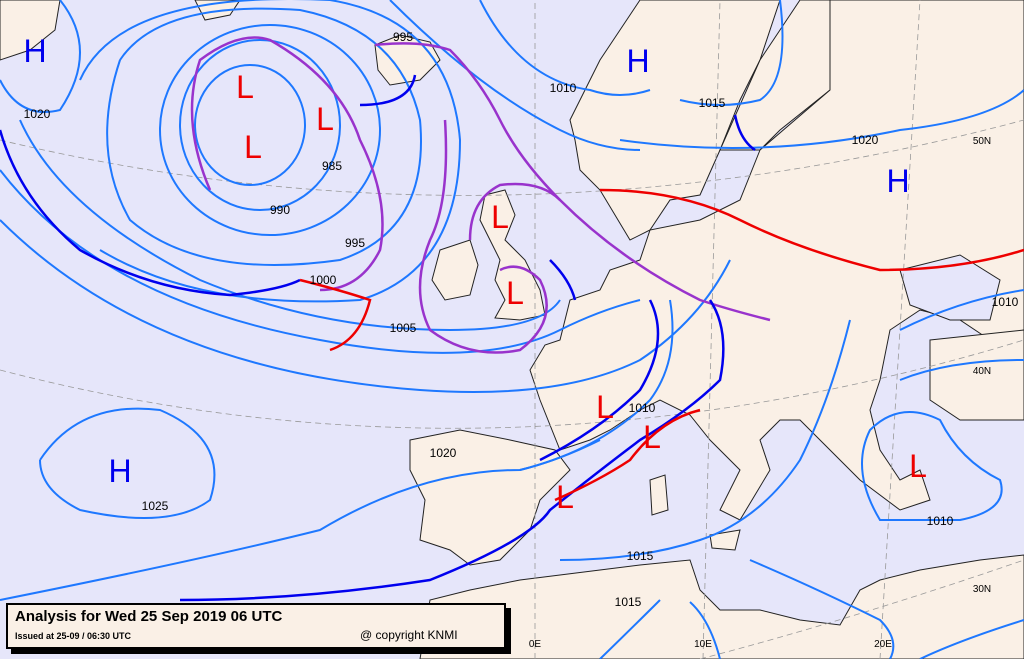 This screenshot has height=659, width=1024. I want to click on cold-front-baltic, so click(744, 133).